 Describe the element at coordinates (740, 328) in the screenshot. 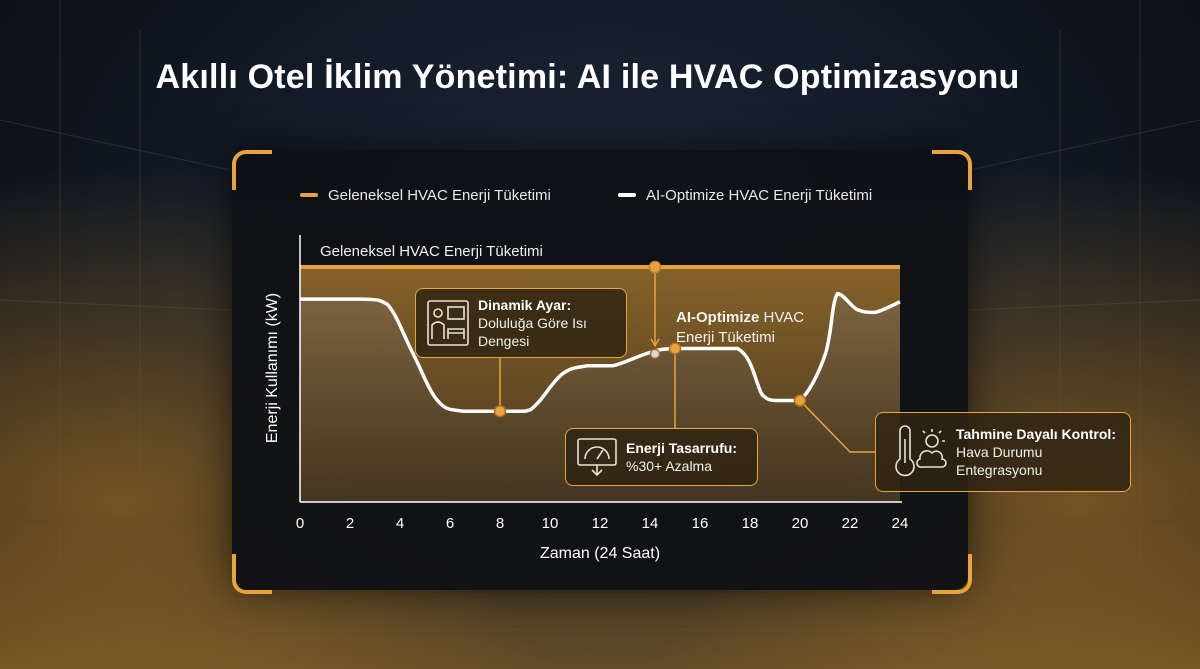

I see `optimized-line-annotation: AI-Optimize HVAC Enerji Tüketimi` at that location.